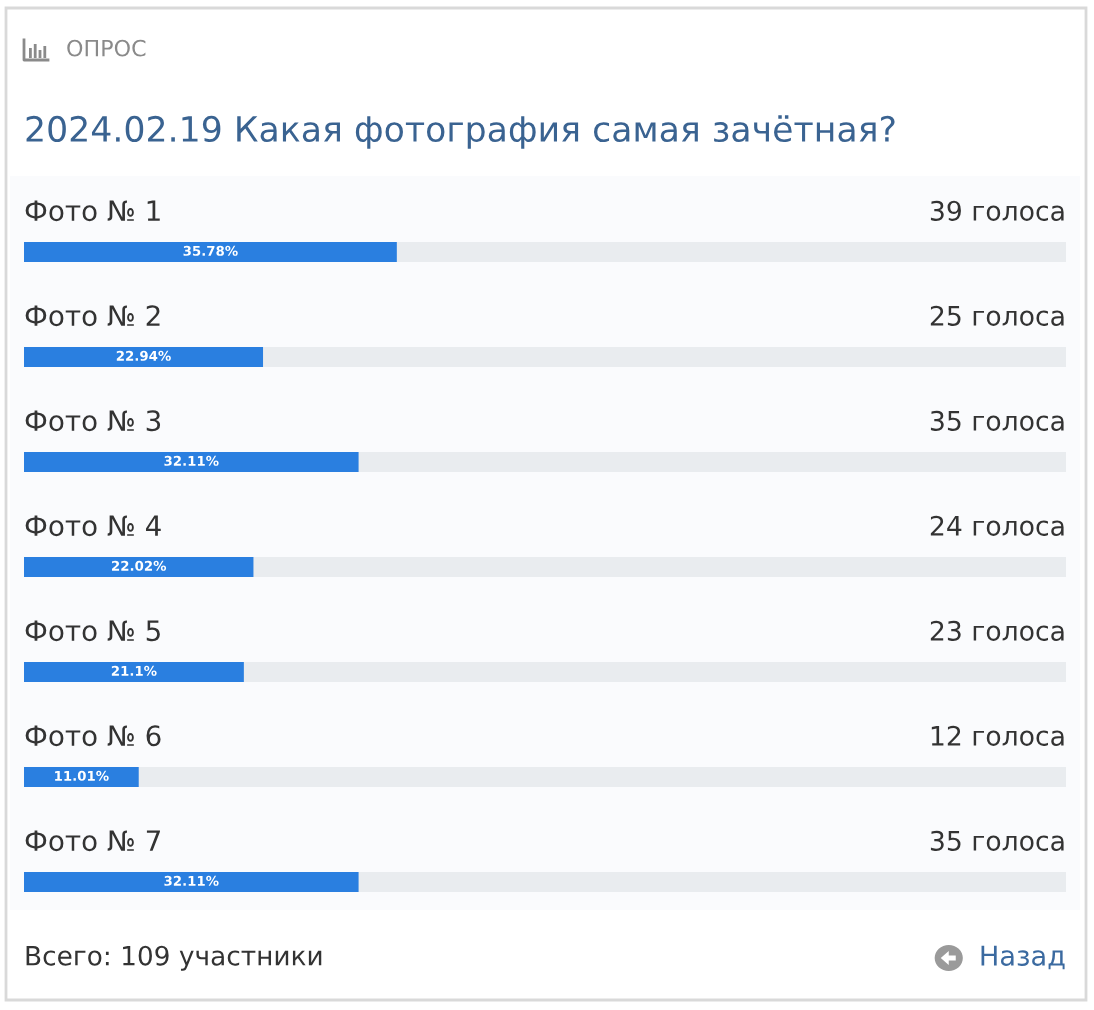  Describe the element at coordinates (92, 211) in the screenshot. I see `y-tick-label: Фото № 1` at that location.